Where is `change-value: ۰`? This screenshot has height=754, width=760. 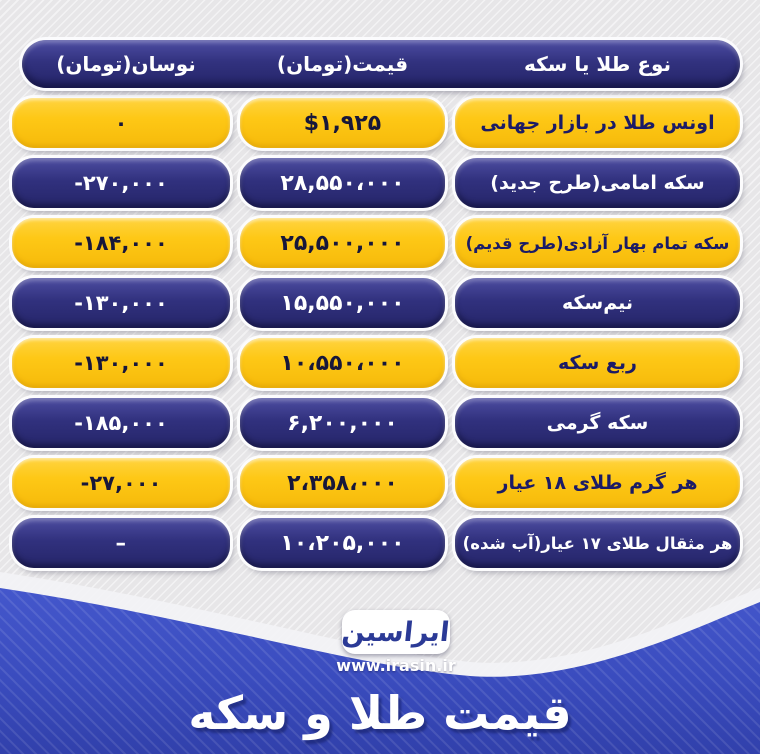 change-value: ۰ is located at coordinates (121, 123).